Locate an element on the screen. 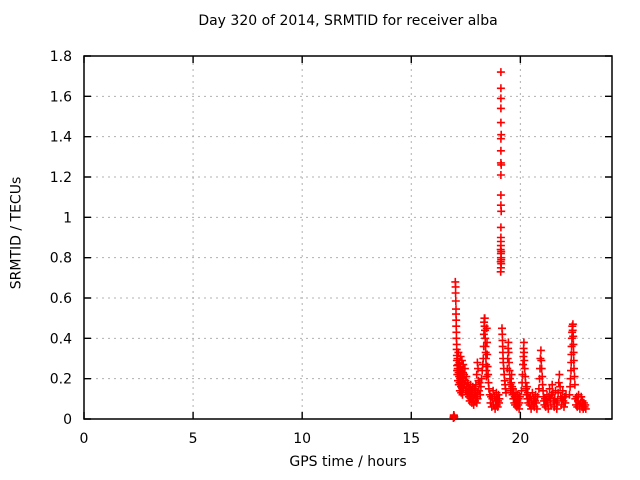 This screenshot has height=480, width=640. x-tick-labels: 0 5 10 15 20 is located at coordinates (305, 439).